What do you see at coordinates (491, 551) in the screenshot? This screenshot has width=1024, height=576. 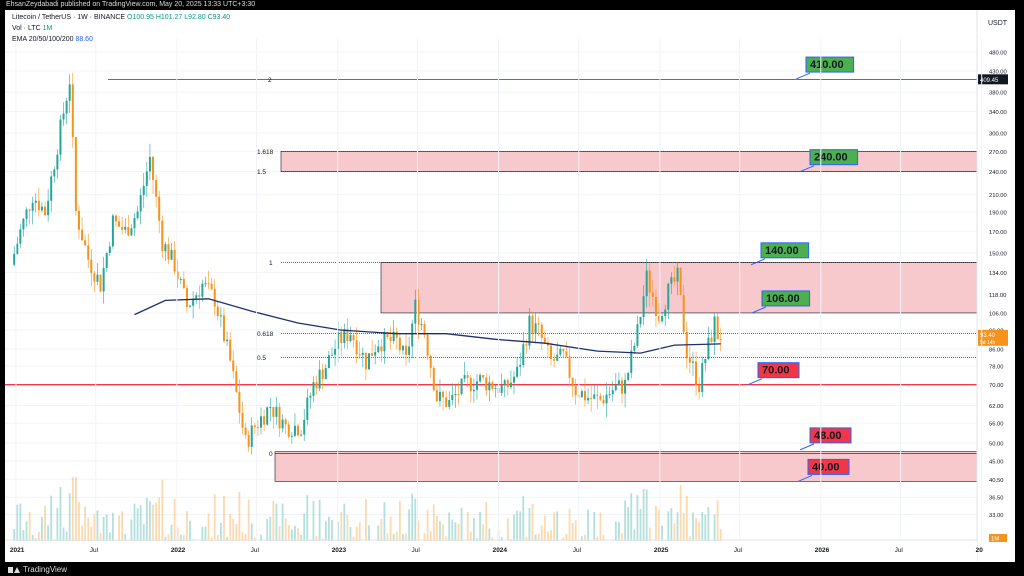 I see `x-axis-panel` at bounding box center [491, 551].